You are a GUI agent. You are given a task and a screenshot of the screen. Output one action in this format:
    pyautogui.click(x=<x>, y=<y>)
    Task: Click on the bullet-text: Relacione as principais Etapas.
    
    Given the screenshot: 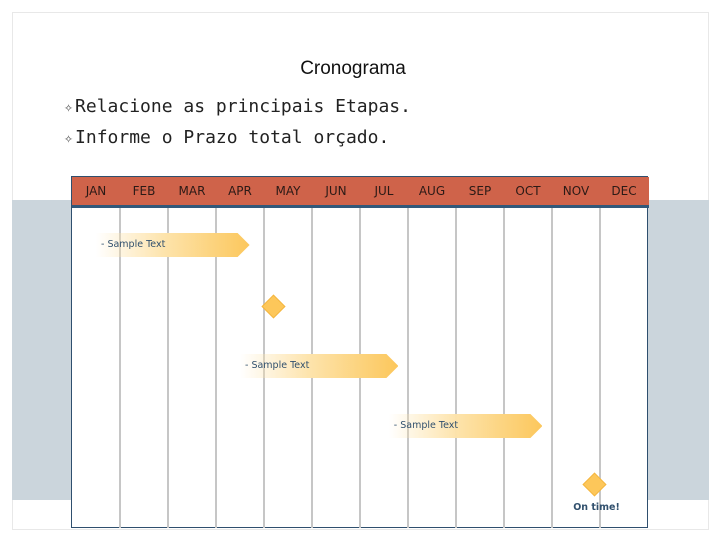 What is the action you would take?
    pyautogui.click(x=243, y=106)
    